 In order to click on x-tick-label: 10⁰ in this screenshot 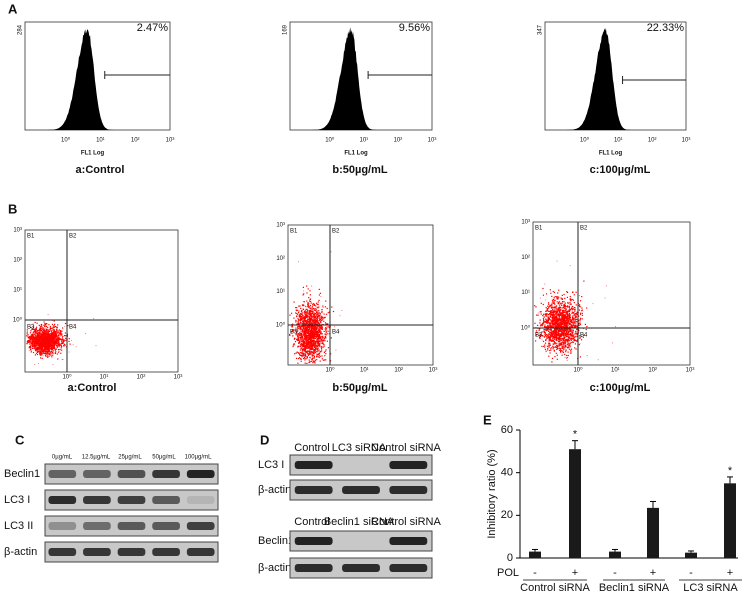, I will do `click(330, 140)`.